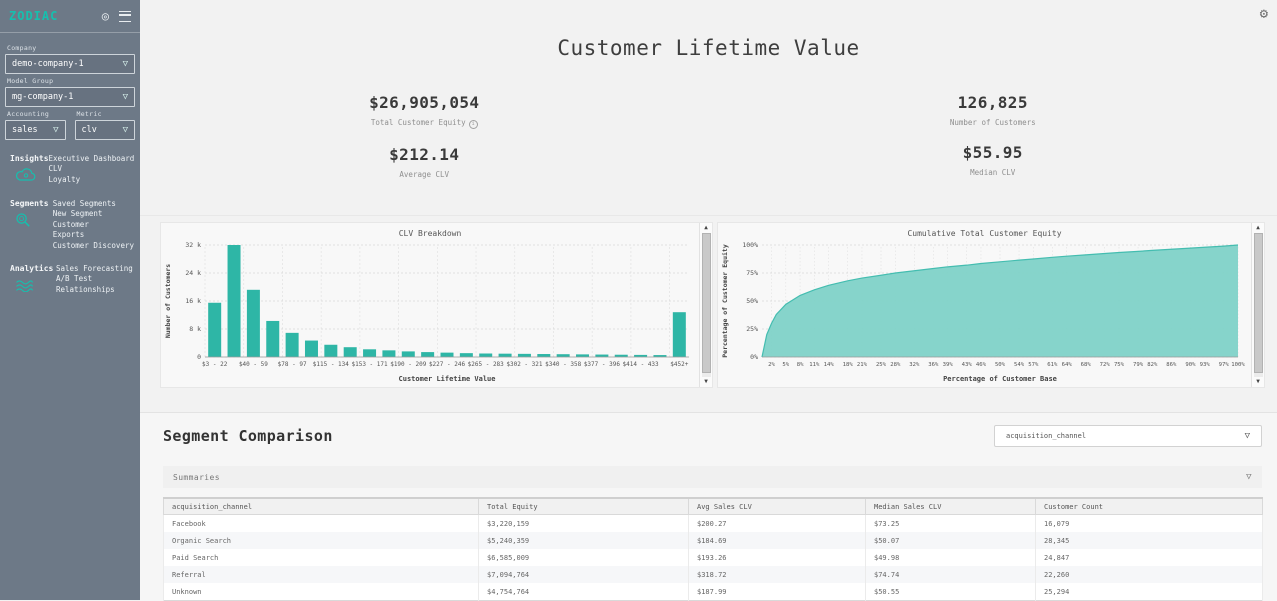 Image resolution: width=1277 pixels, height=601 pixels. Describe the element at coordinates (193, 245) in the screenshot. I see `svg-text: 32 k` at that location.